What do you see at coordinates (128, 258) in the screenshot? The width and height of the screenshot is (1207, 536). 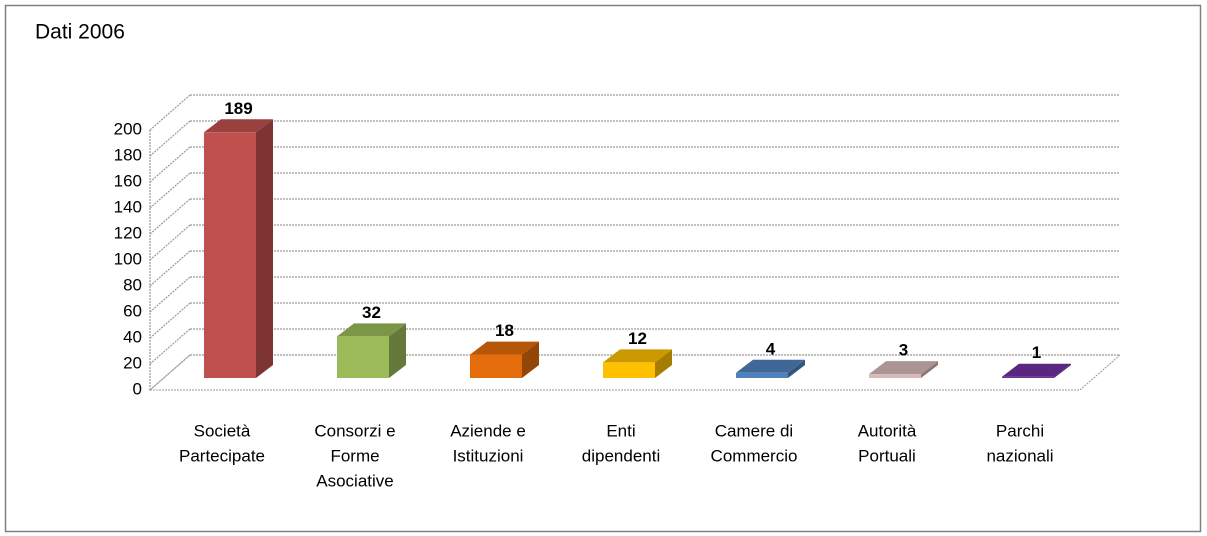 I see `y-tick-label: 100` at bounding box center [128, 258].